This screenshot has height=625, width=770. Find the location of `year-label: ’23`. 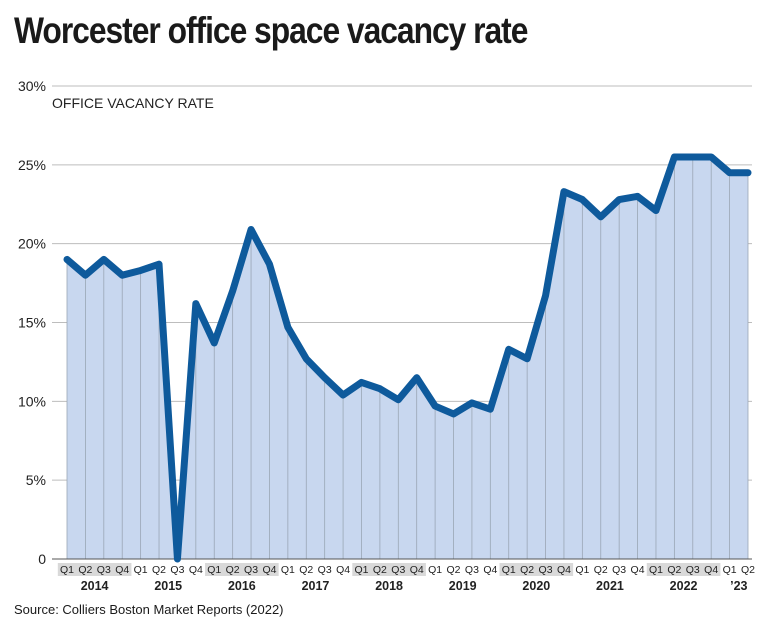

year-label: ’23 is located at coordinates (738, 586).